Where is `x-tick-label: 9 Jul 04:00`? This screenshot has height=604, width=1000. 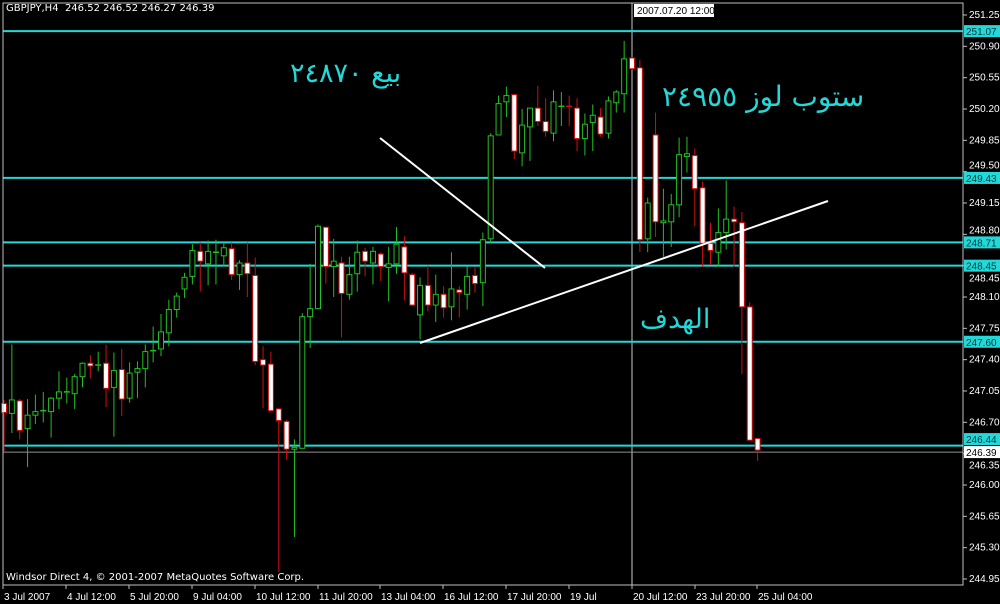 x-tick-label: 9 Jul 04:00 is located at coordinates (217, 597).